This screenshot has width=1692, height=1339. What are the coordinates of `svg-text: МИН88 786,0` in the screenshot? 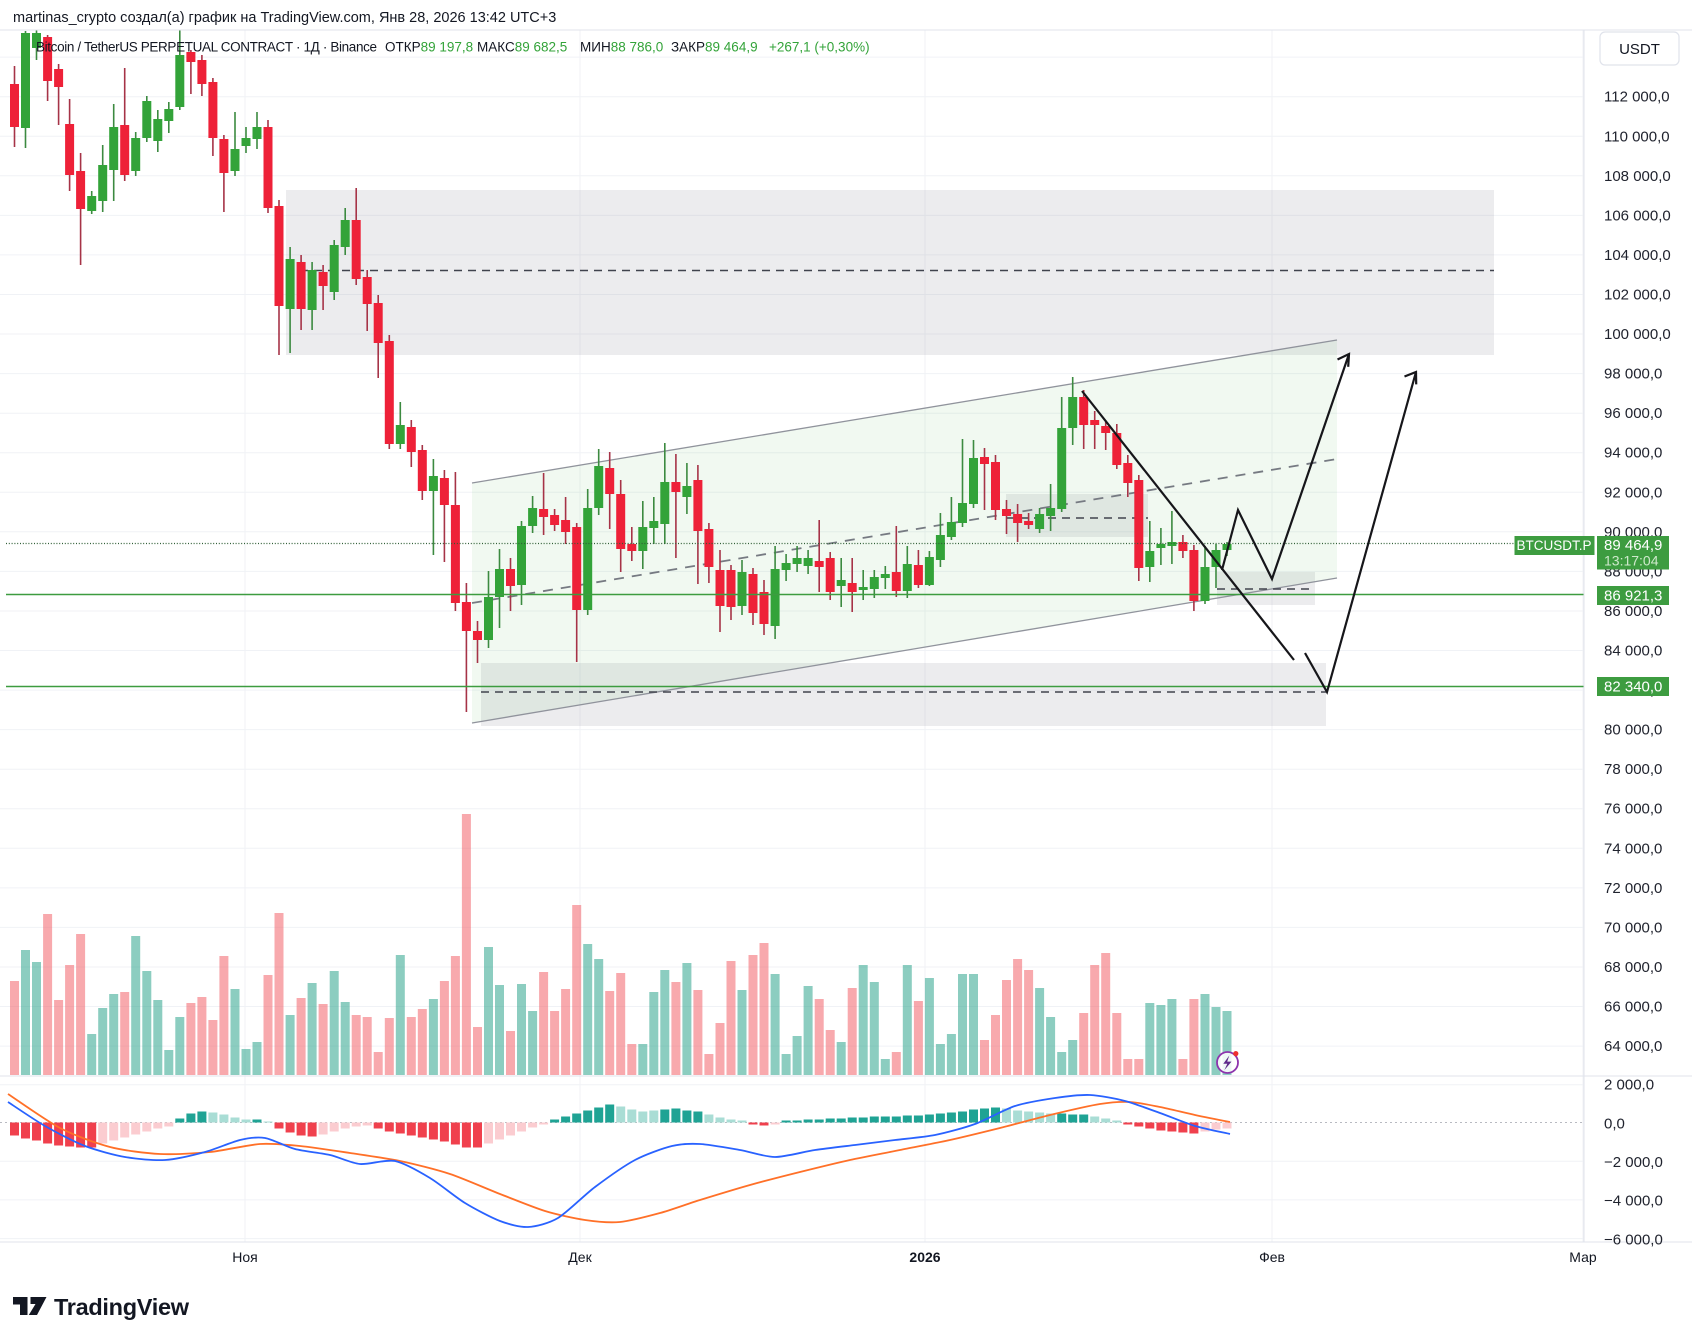 It's located at (621, 47).